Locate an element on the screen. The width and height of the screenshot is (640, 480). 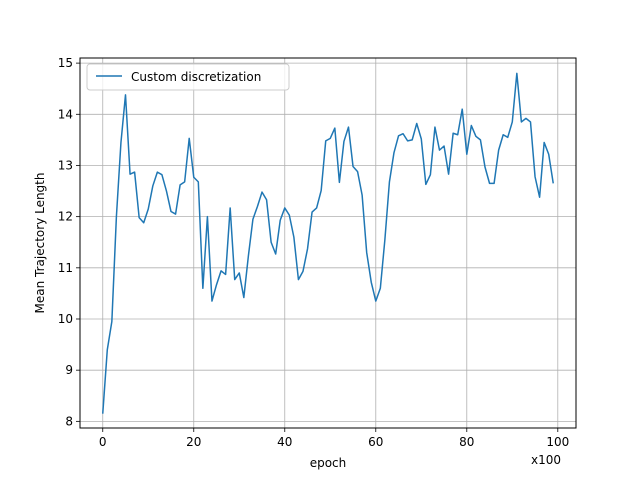
legend-box is located at coordinates (188, 77).